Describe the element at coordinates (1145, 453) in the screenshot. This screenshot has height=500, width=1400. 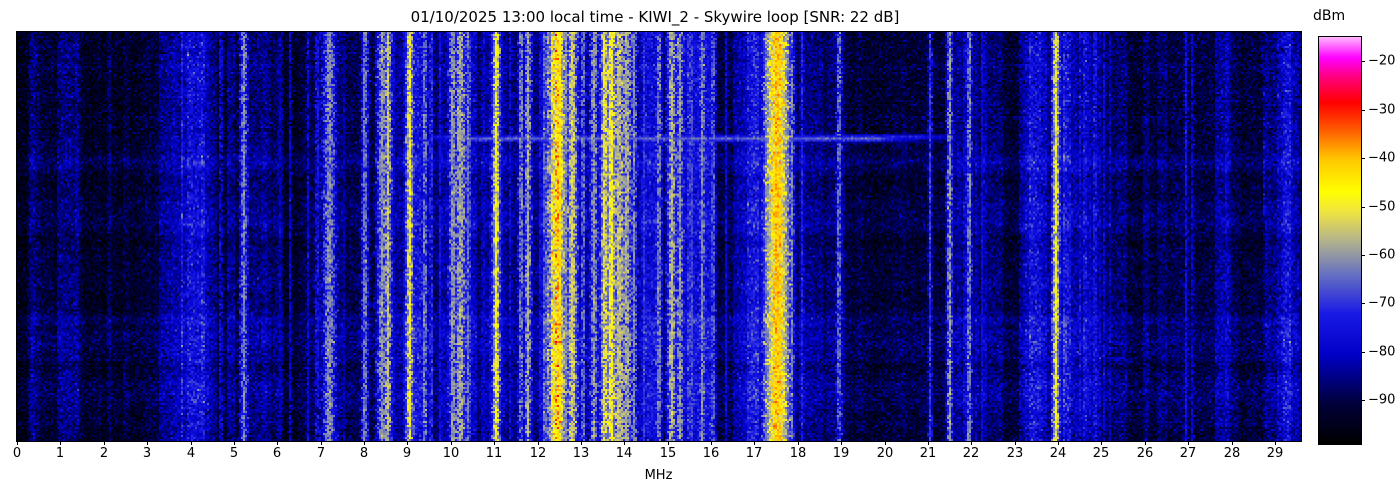
I see `x-tick-label: 26` at that location.